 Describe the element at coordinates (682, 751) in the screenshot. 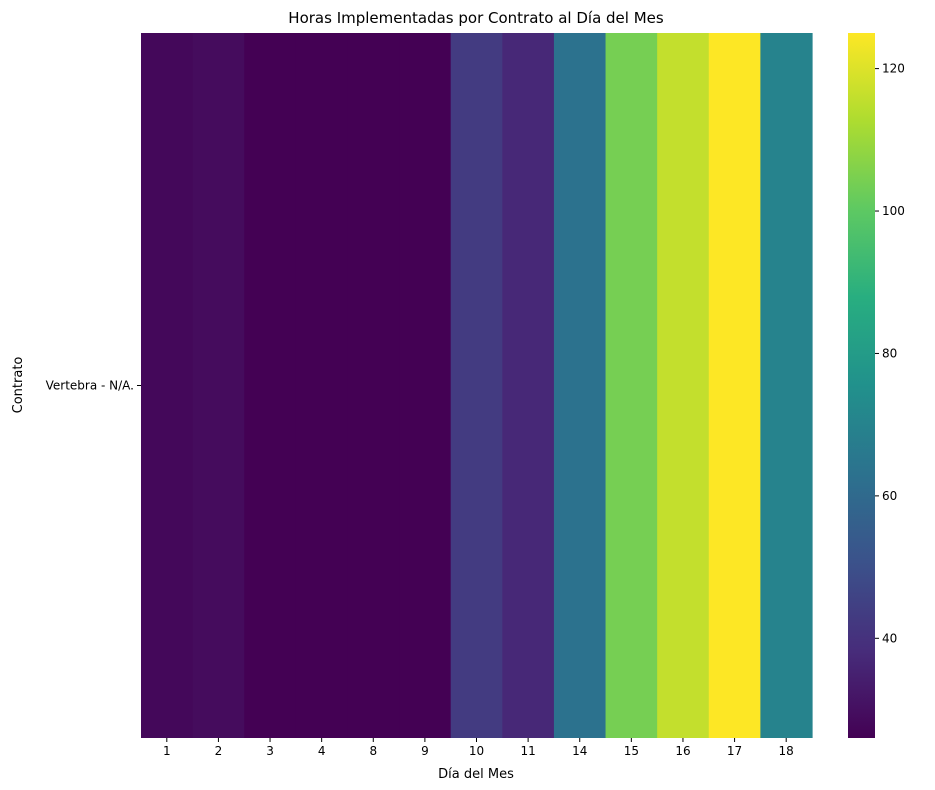

I see `x-tick-label: 16` at that location.